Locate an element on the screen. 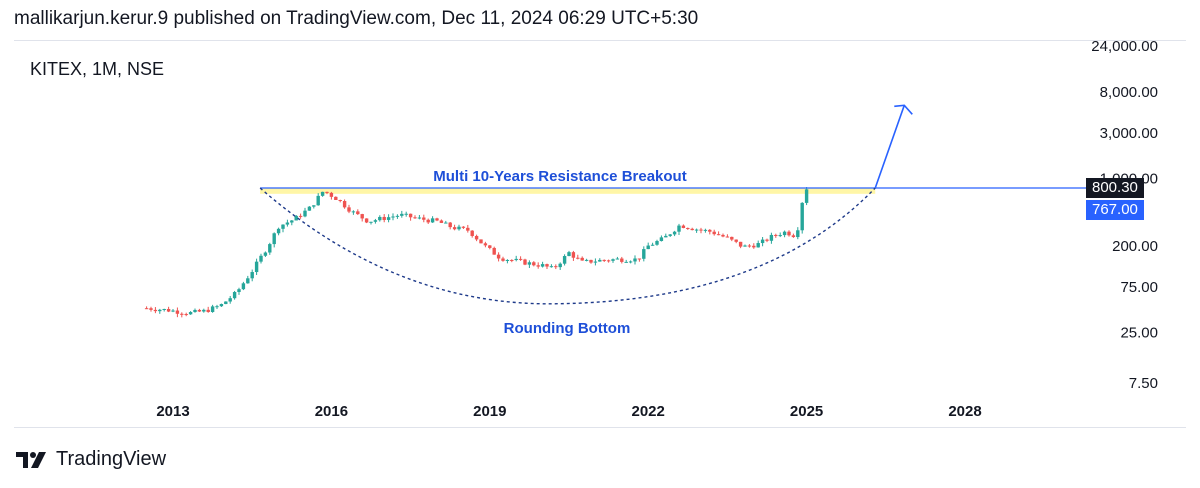  symbol-label: KITEX, 1M, NSE is located at coordinates (97, 69).